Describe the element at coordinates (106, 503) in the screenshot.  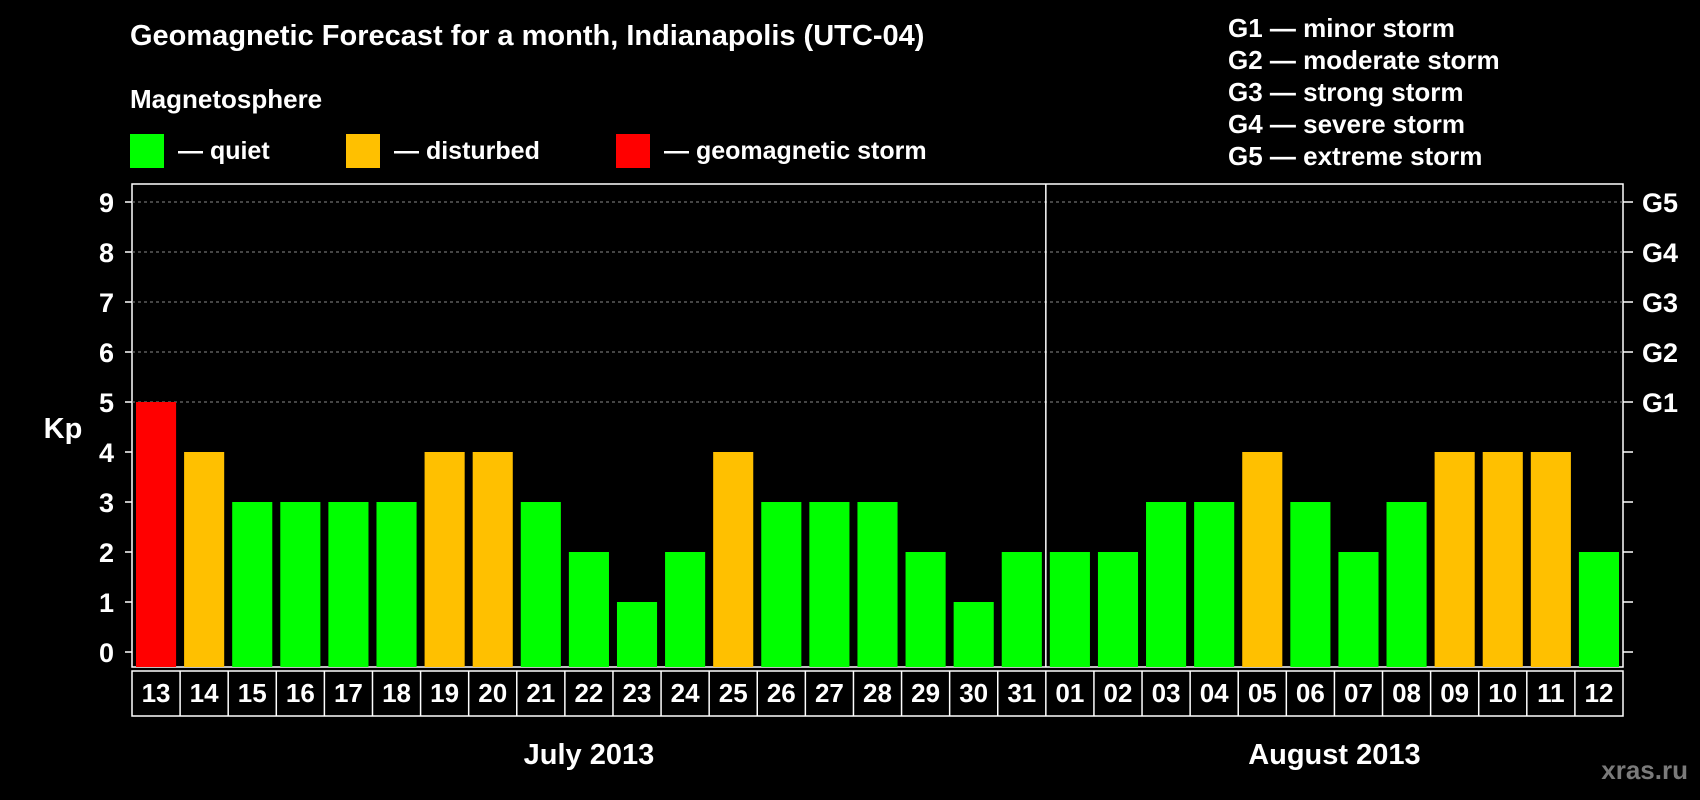
I see `y-tick-label: 3` at that location.